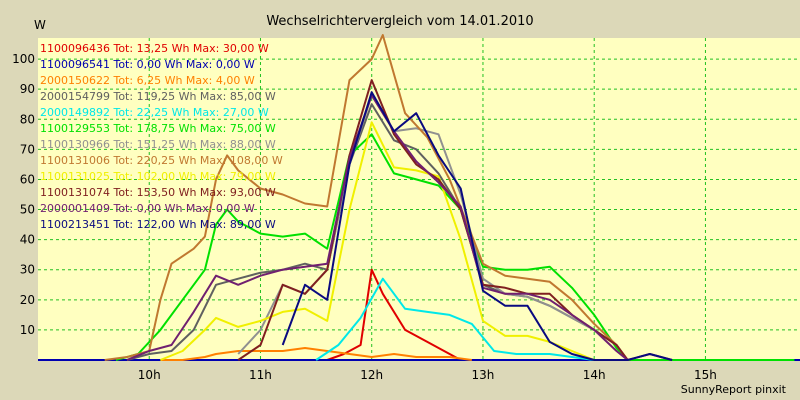  Describe the element at coordinates (705, 375) in the screenshot. I see `x-tick-label: 15h` at that location.